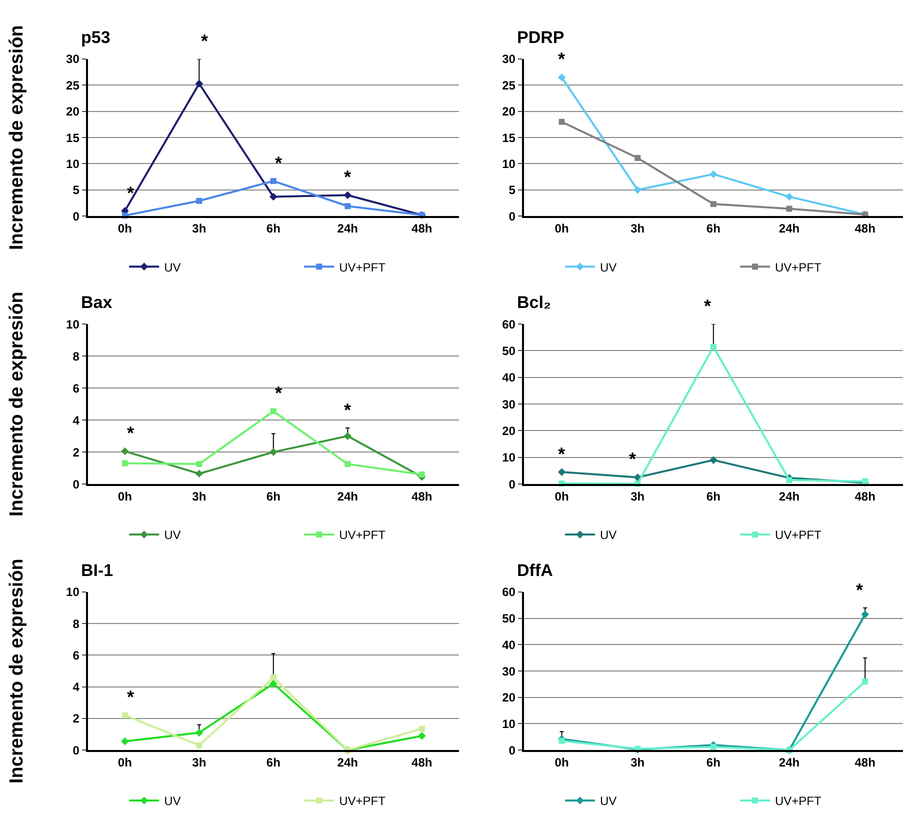 This screenshot has height=815, width=910. What do you see at coordinates (76, 687) in the screenshot?
I see `y-tick-label: 4` at bounding box center [76, 687].